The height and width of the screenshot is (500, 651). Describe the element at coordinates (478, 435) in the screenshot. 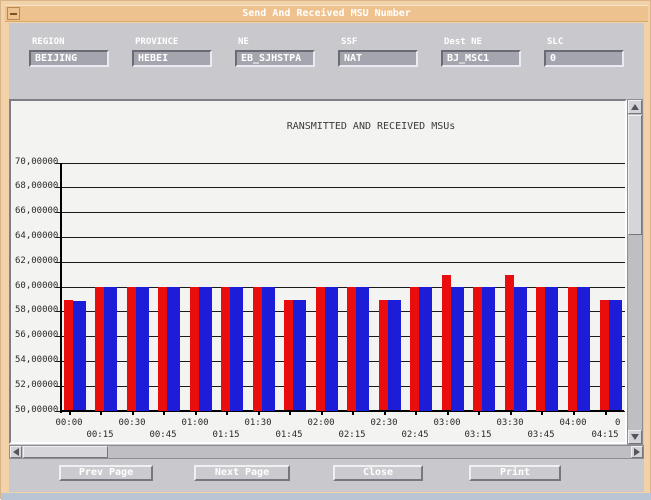

I see `x-tick-label: 03:15` at that location.